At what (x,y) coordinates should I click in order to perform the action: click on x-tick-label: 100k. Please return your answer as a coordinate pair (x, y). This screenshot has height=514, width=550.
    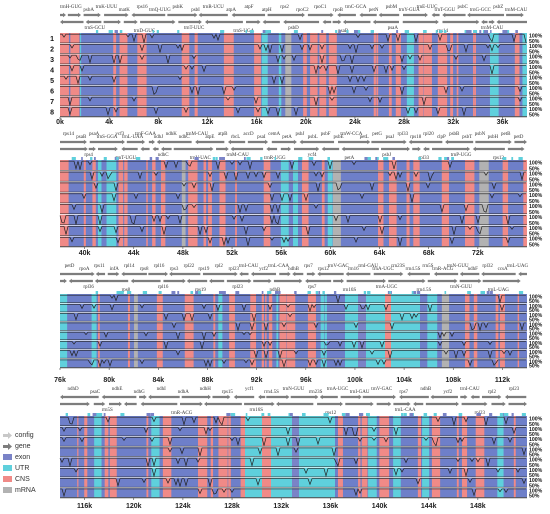
    Looking at the image, I should click on (355, 380).